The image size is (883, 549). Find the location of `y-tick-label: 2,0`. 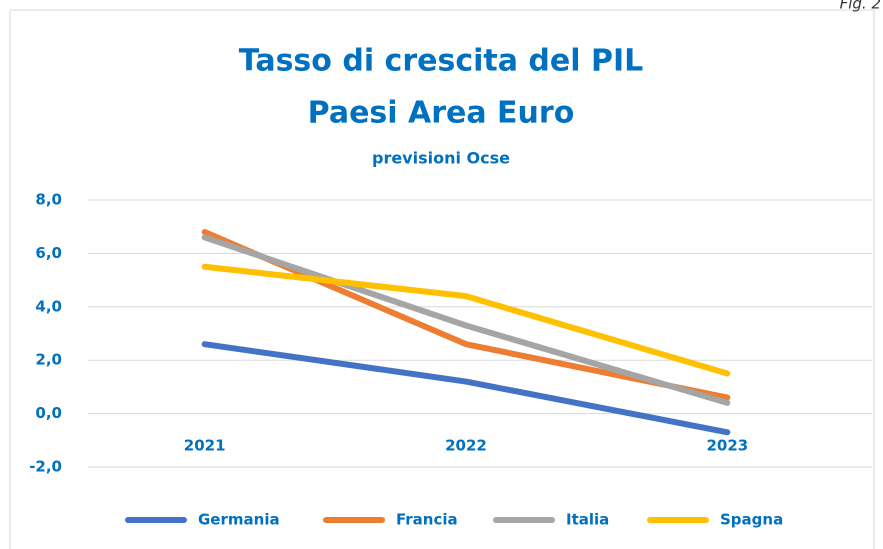

y-tick-label: 2,0 is located at coordinates (48, 360).